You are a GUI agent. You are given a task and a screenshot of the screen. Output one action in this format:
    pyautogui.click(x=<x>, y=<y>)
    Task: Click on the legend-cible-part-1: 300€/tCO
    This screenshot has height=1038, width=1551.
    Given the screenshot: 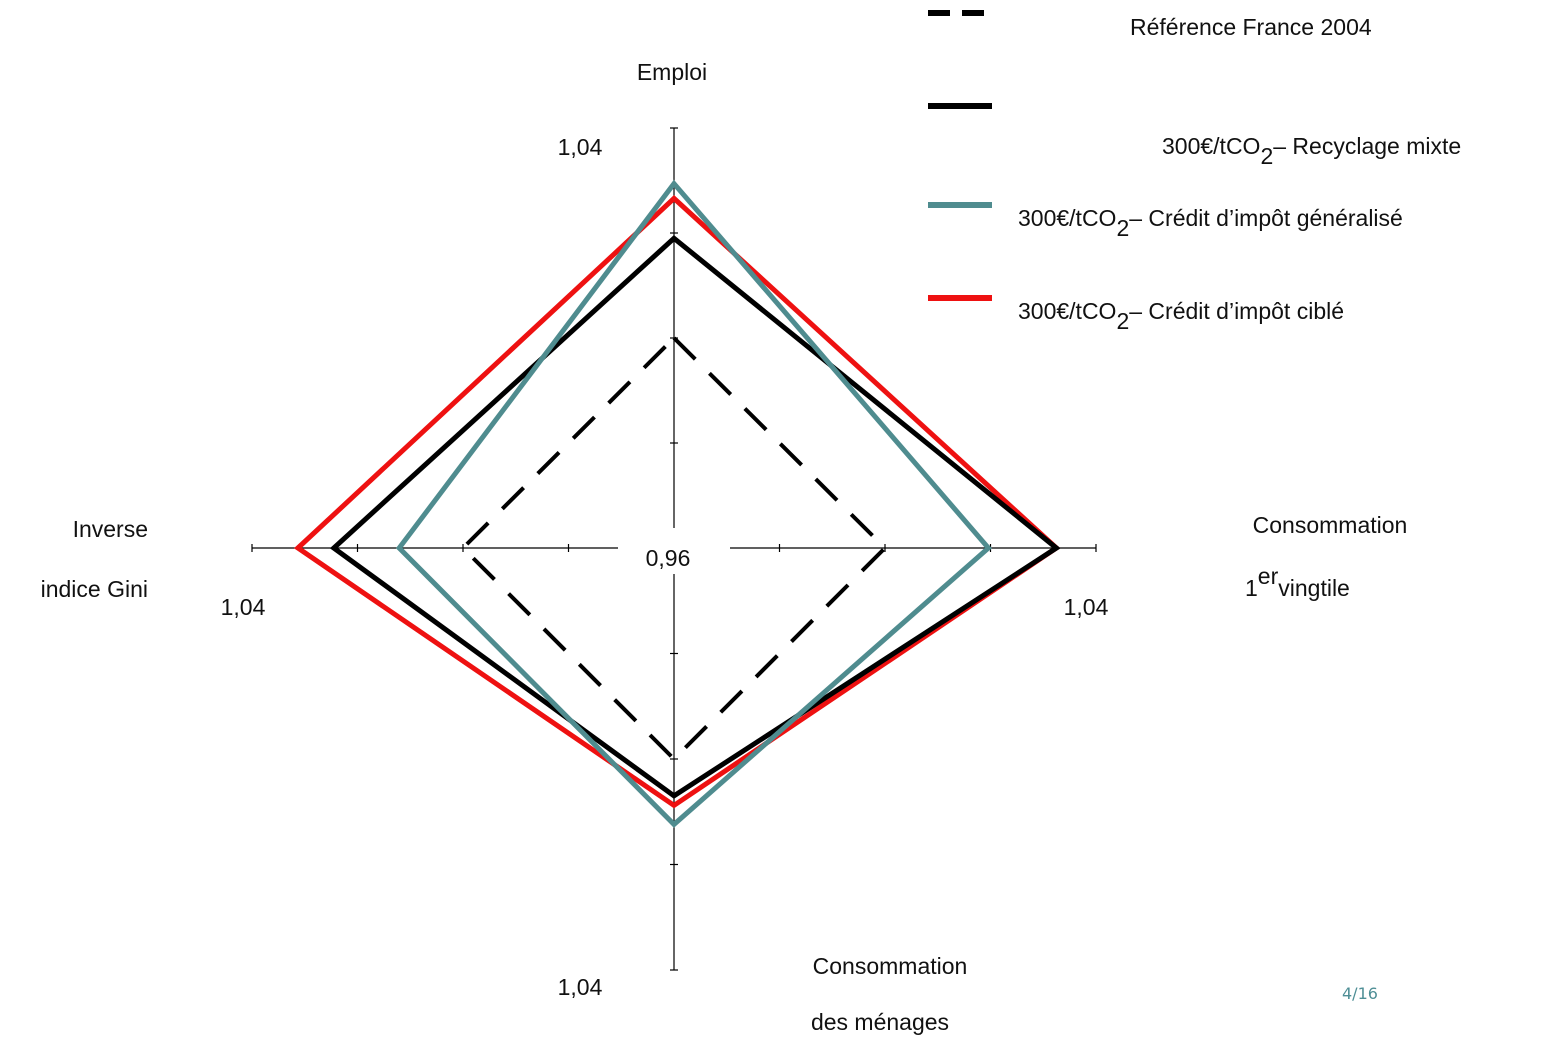 What is the action you would take?
    pyautogui.click(x=1067, y=311)
    